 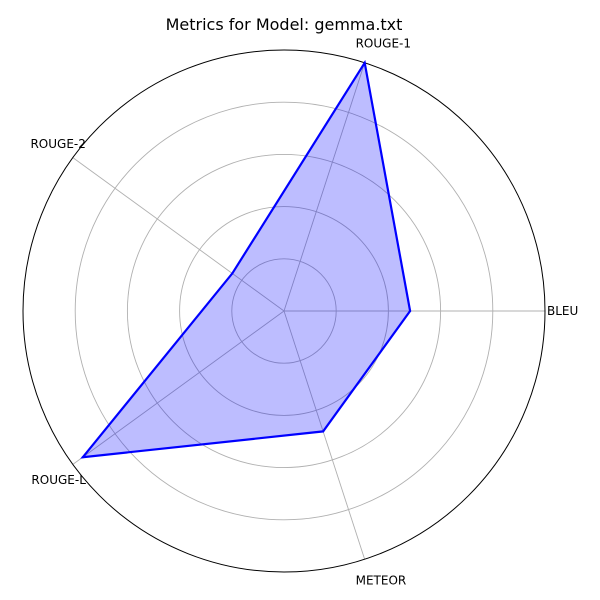 I want to click on spoke-meteor, so click(x=324, y=435).